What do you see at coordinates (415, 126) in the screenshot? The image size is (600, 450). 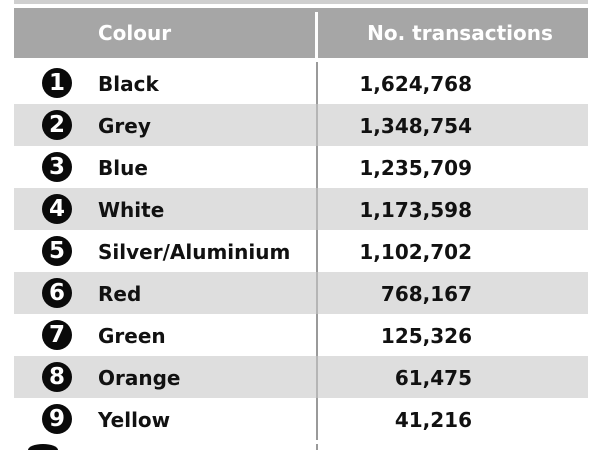 I see `transaction-count: 1,348,754` at bounding box center [415, 126].